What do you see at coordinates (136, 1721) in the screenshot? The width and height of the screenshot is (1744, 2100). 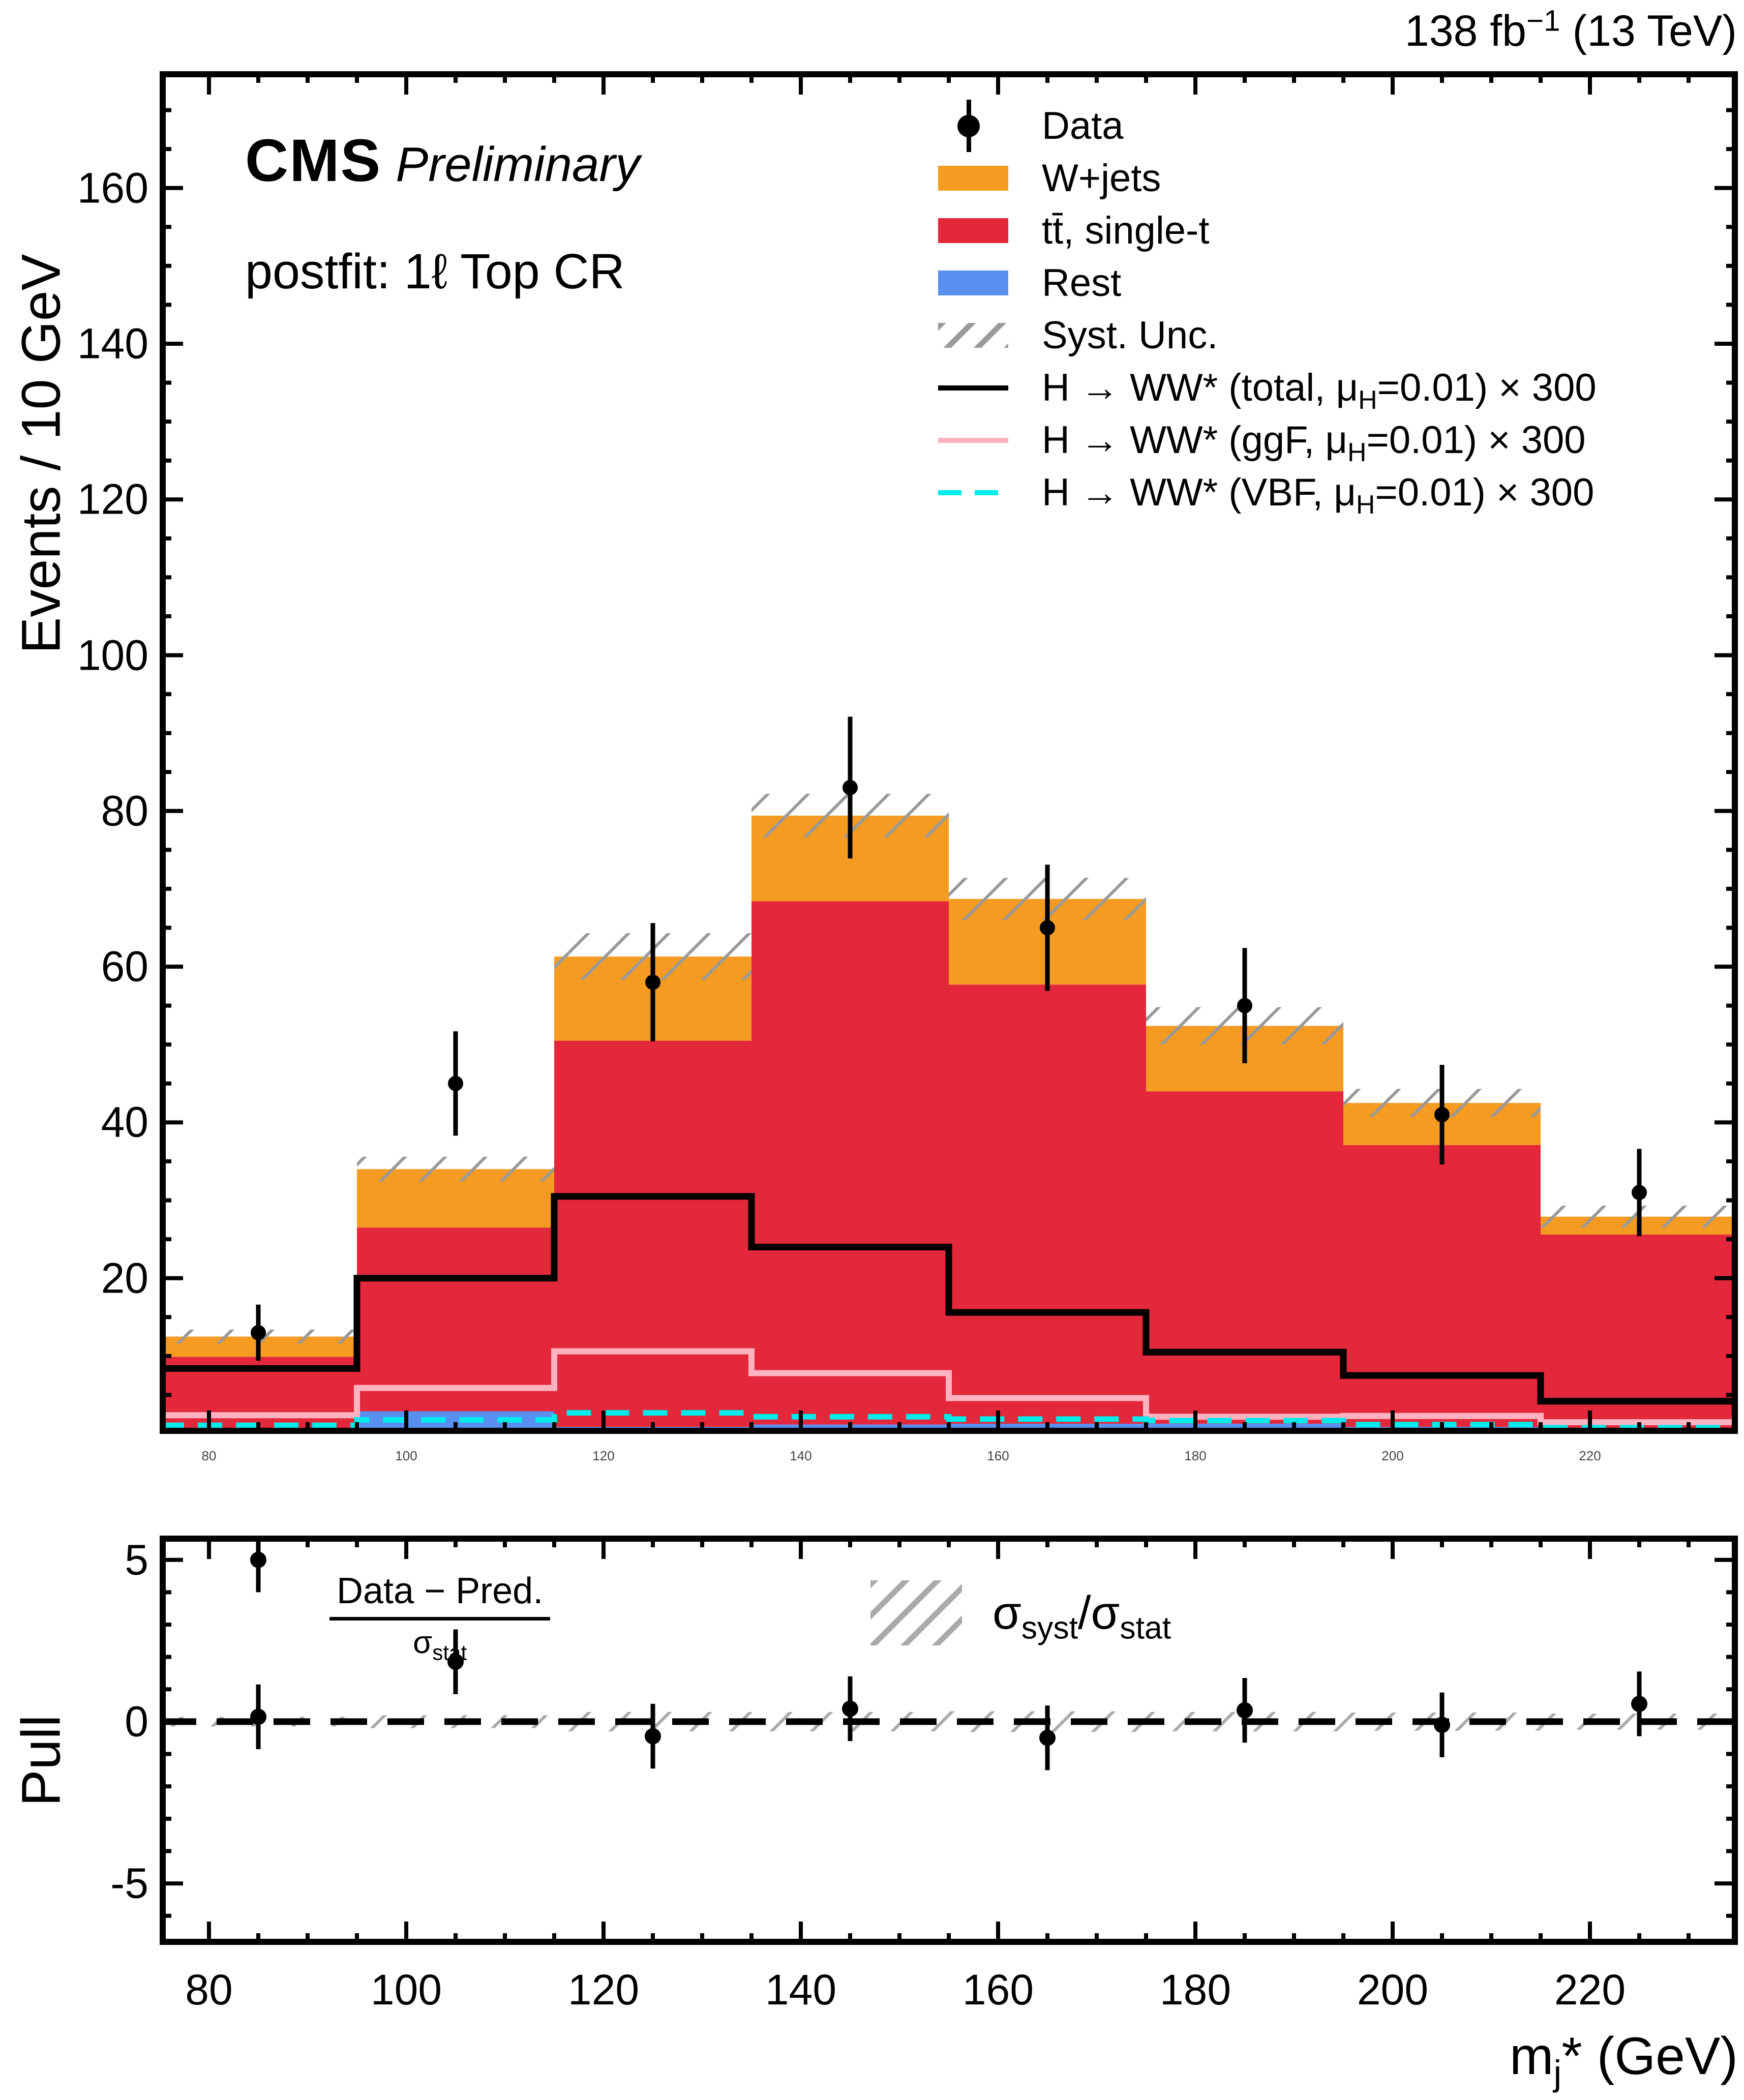 I see `pull-y-tick-label: 0` at bounding box center [136, 1721].